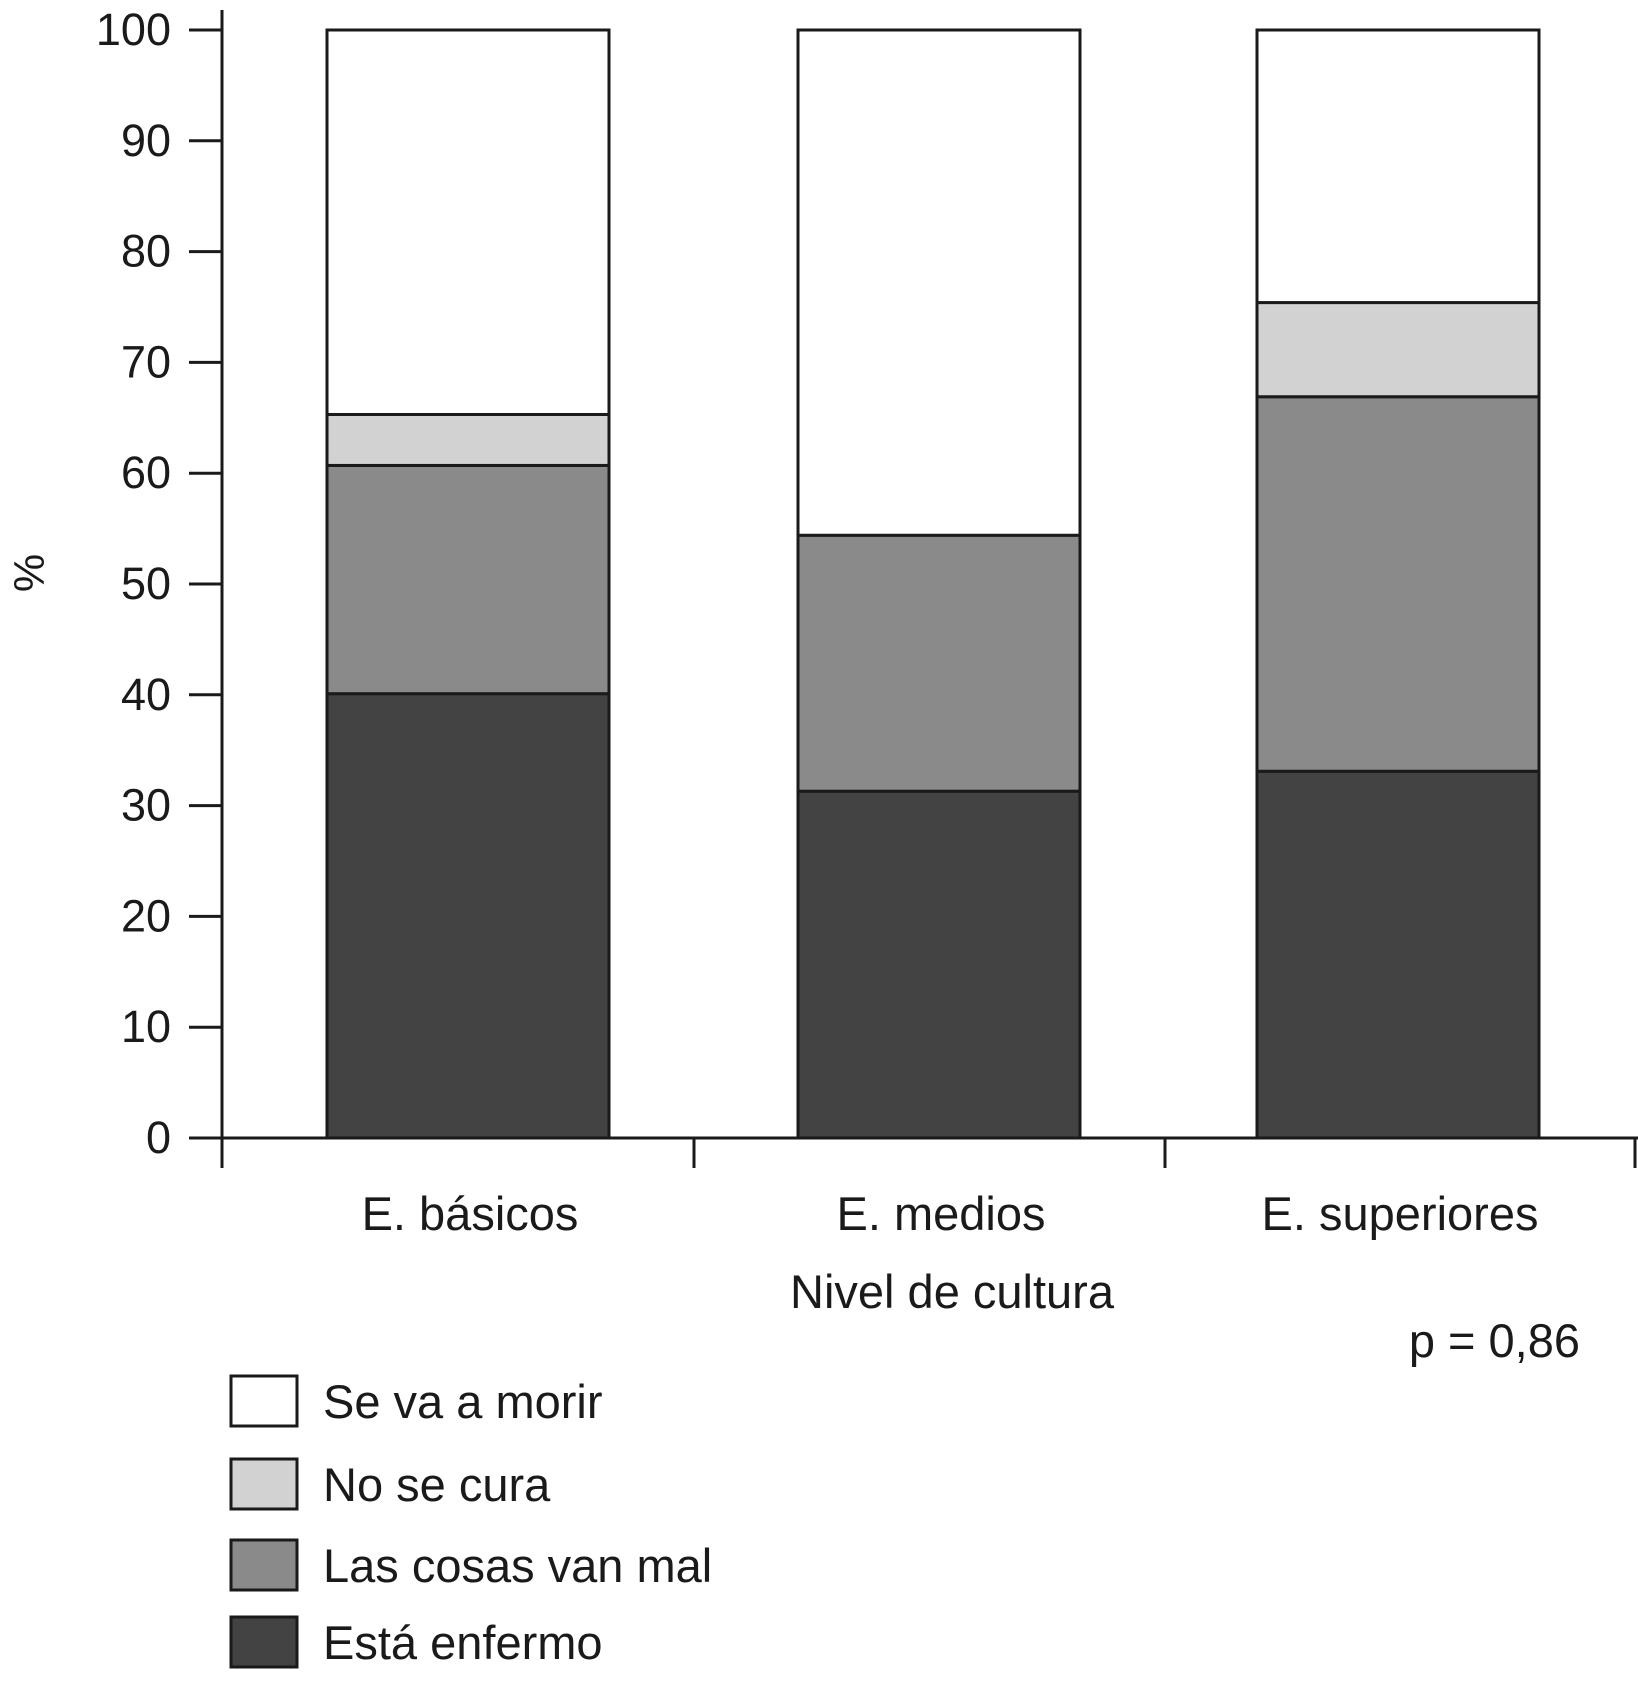  What do you see at coordinates (470, 1213) in the screenshot?
I see `x-tick-label: E. básicos` at bounding box center [470, 1213].